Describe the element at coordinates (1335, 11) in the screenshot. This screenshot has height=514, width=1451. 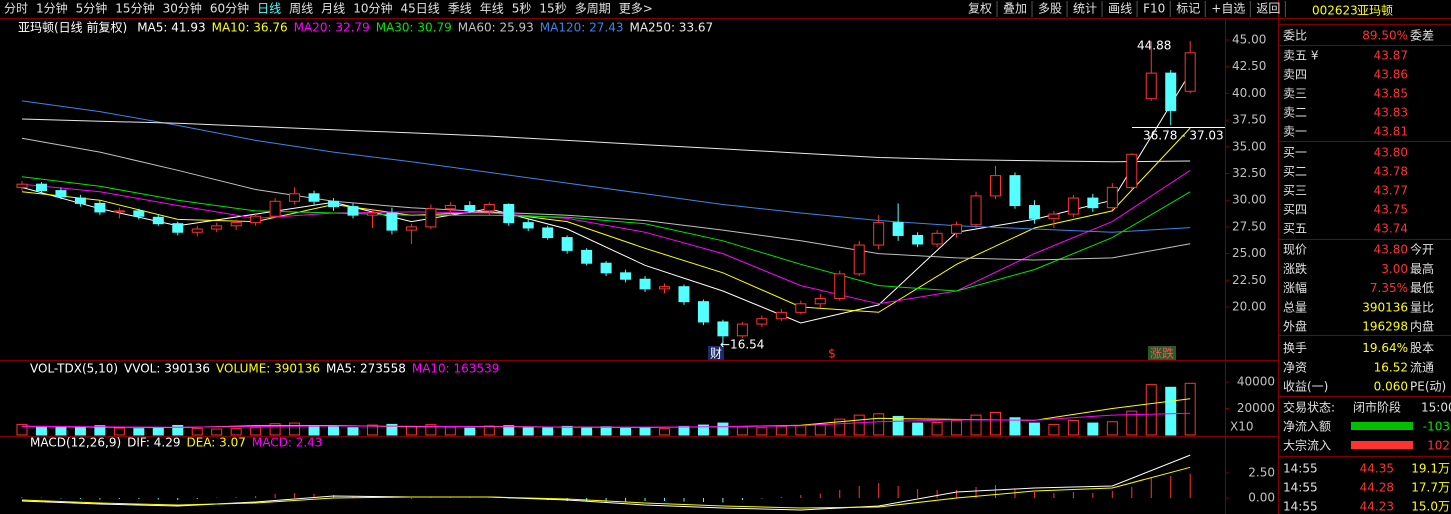
I see `stock-code: 002623` at that location.